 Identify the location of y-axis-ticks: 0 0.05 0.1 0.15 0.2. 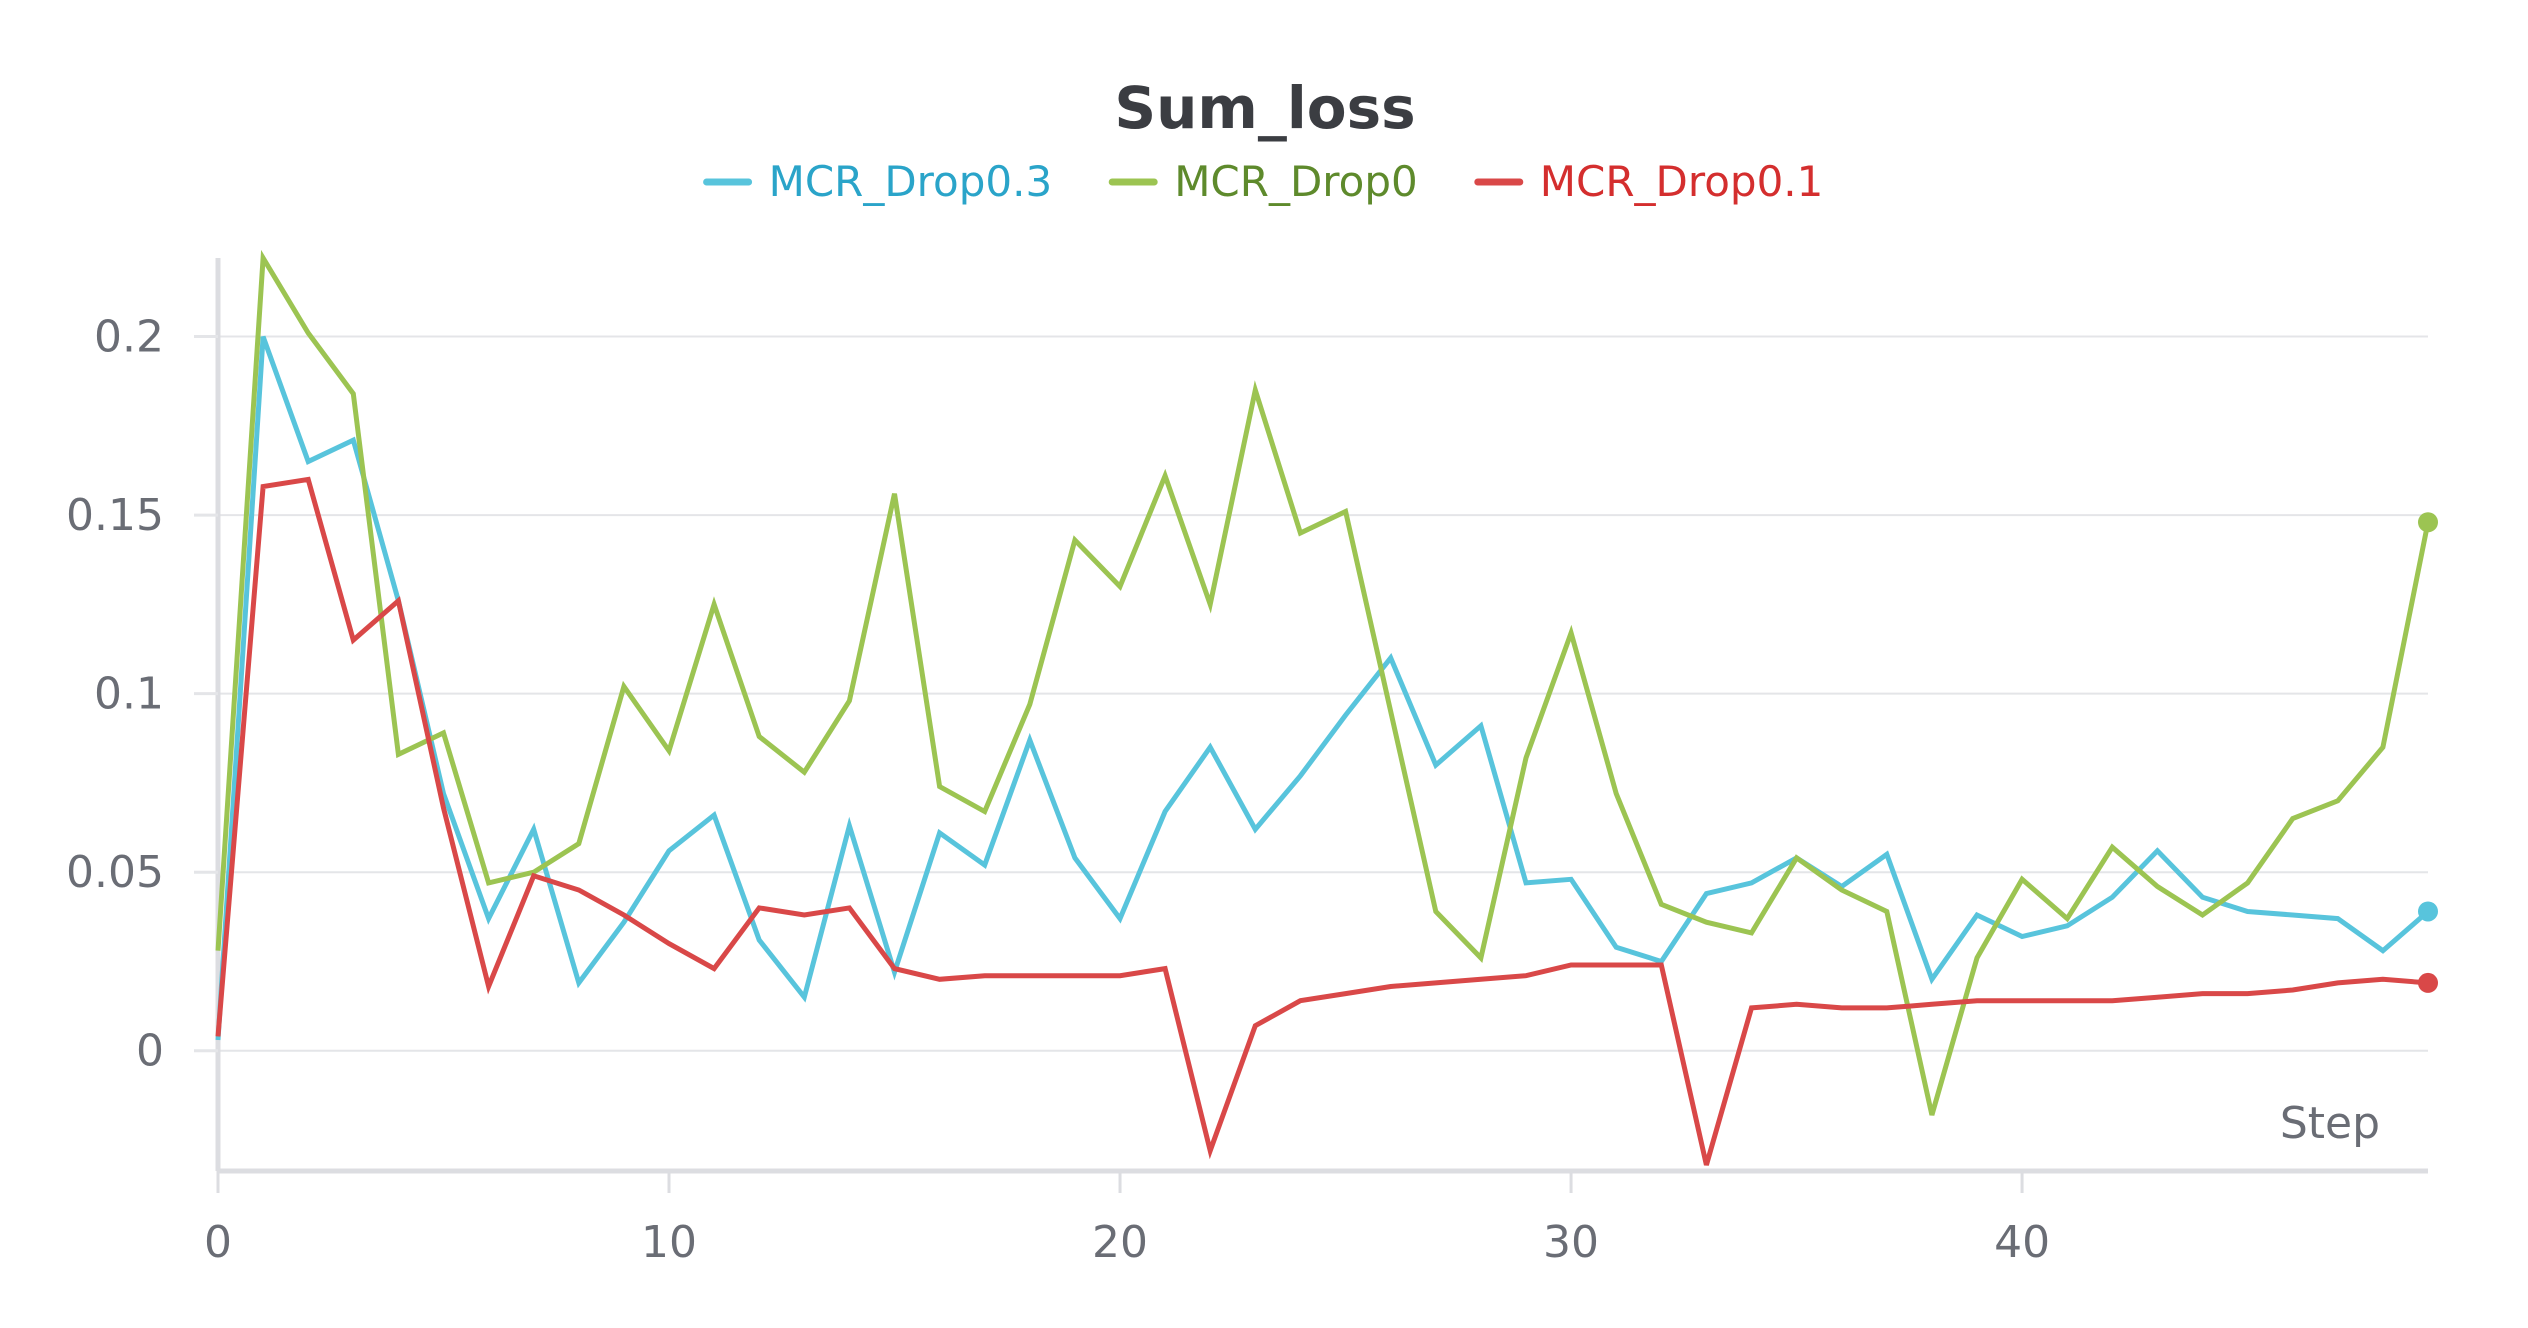
(142, 694).